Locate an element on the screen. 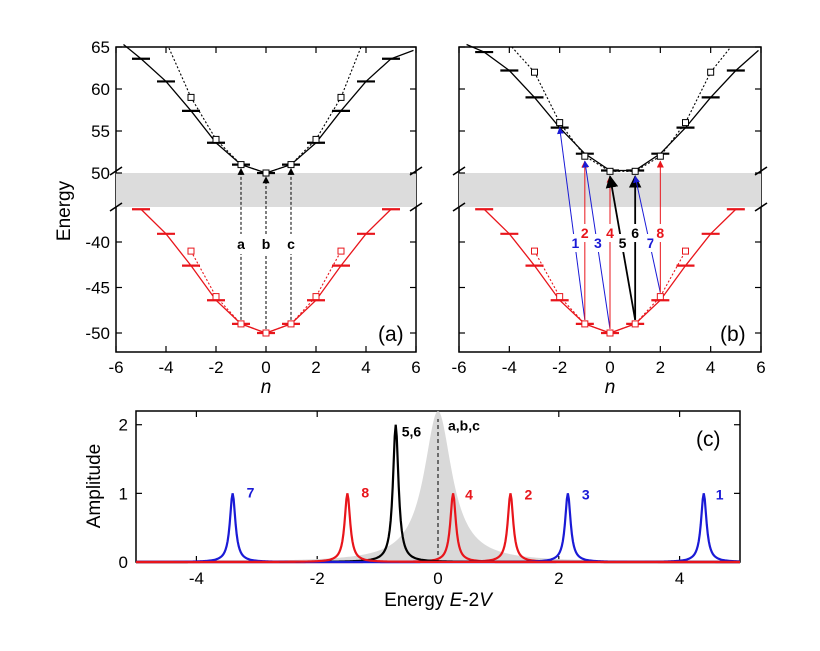  transition-label-7: 7 is located at coordinates (651, 243).